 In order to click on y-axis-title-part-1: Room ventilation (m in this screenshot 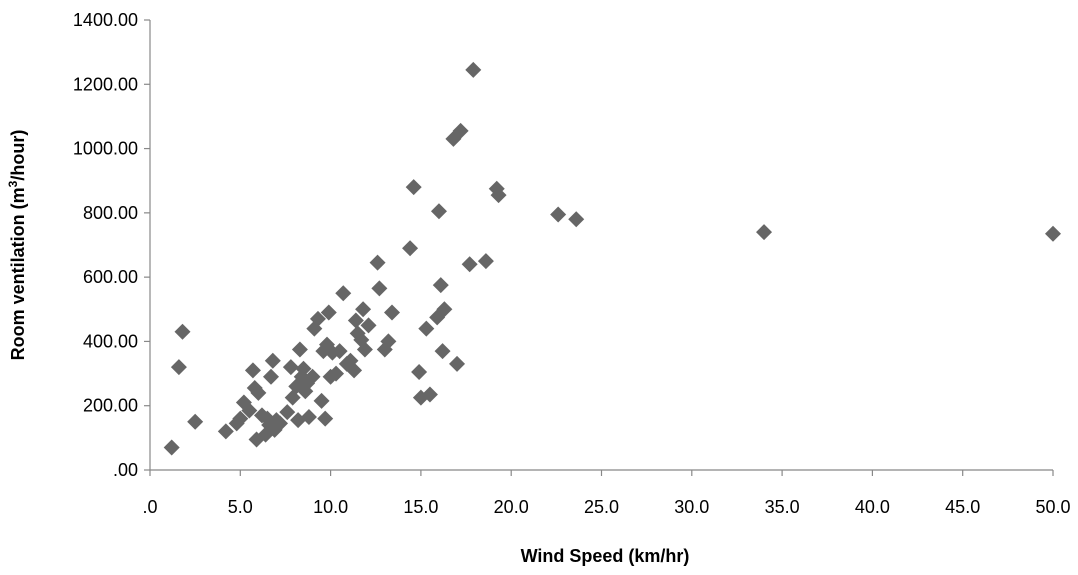, I will do `click(18, 273)`.